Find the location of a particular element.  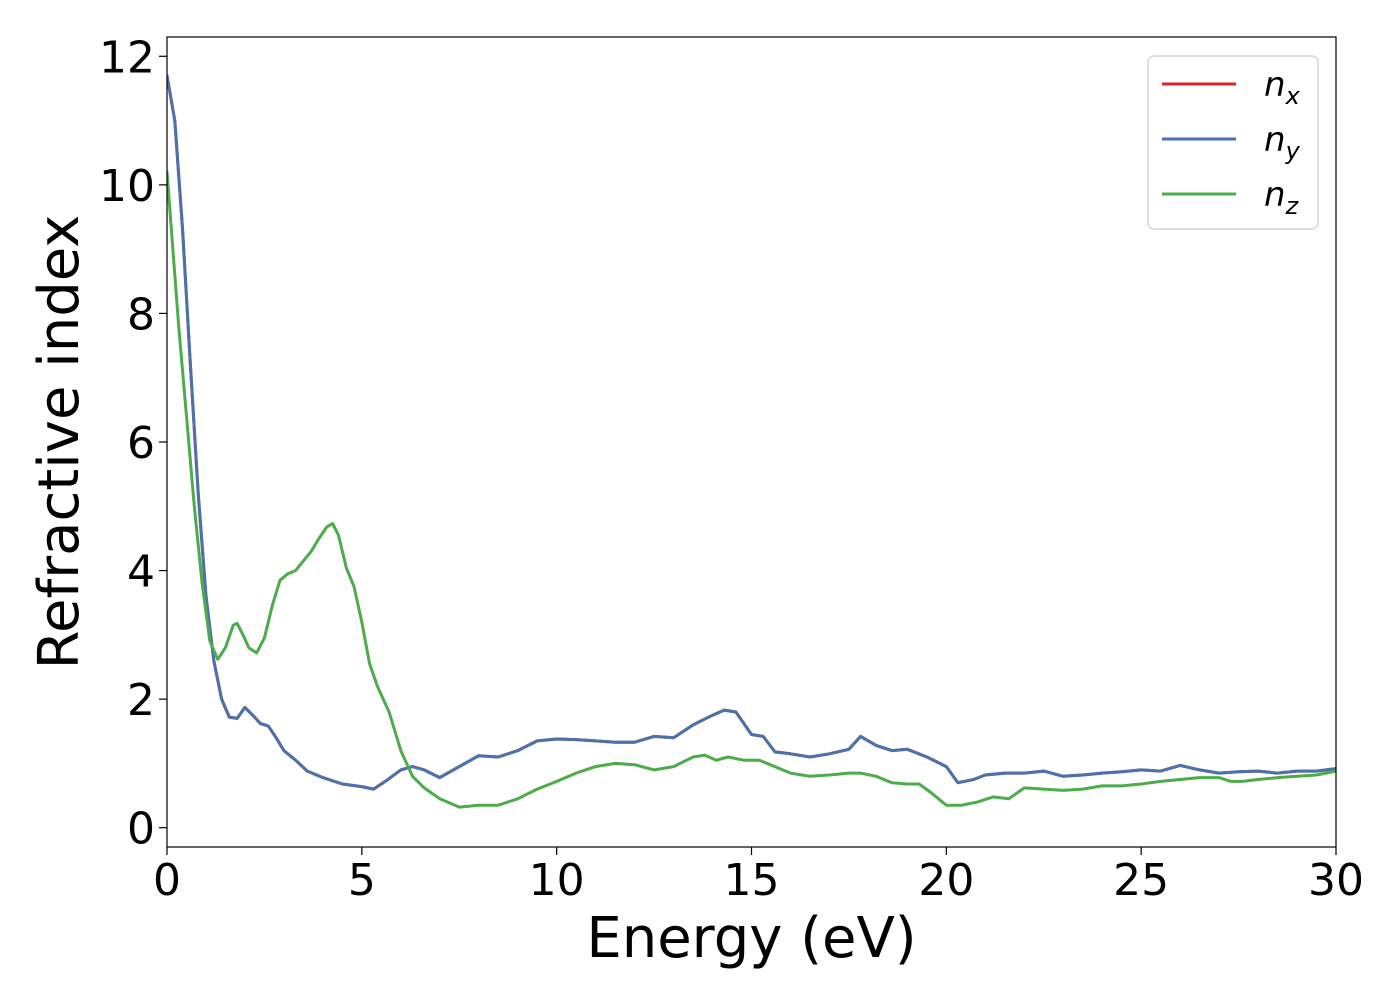

x-tick-label: 5 is located at coordinates (362, 880).